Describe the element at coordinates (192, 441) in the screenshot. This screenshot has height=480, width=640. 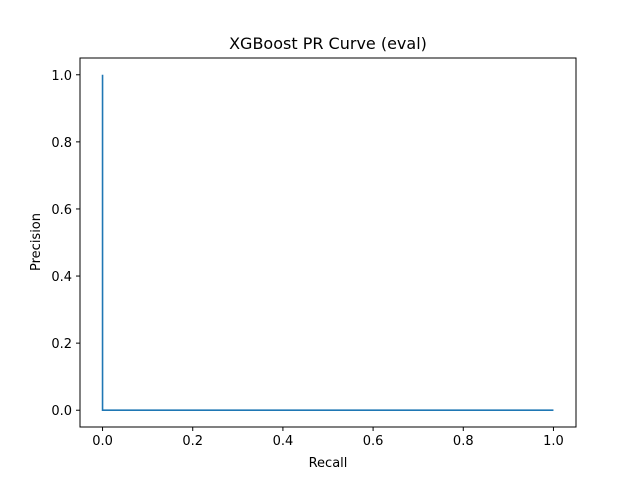
I see `x-tick-label: 0.2` at that location.